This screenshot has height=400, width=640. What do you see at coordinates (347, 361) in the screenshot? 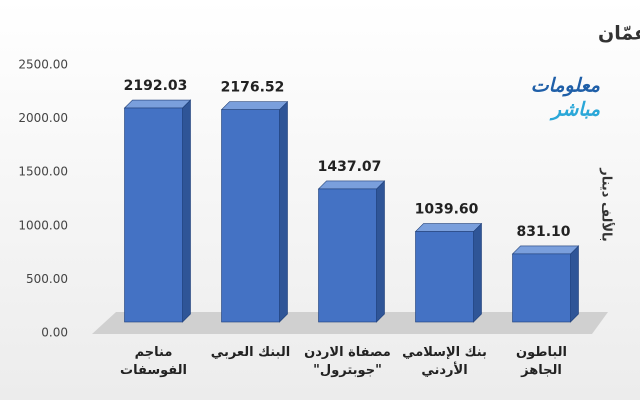
I see `x-tick-label: مصفاة الاردن "جوبترول"` at bounding box center [347, 361].